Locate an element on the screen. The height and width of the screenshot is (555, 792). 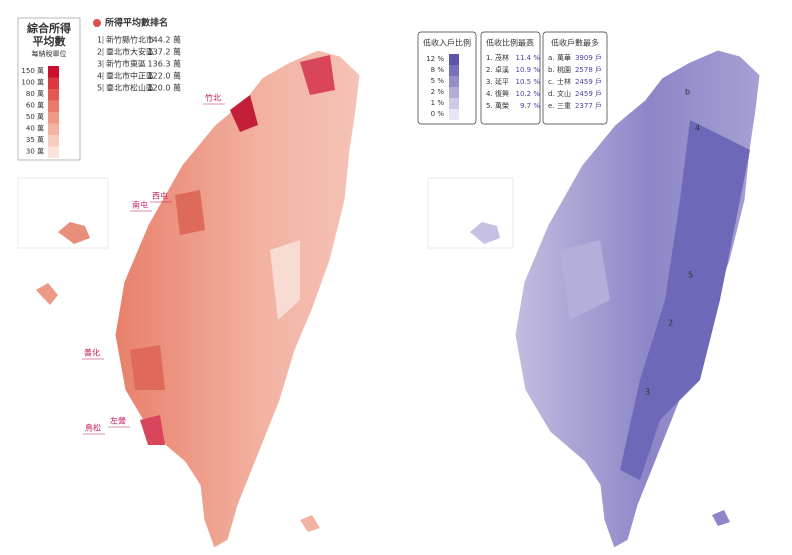
legend-label: 40 萬 is located at coordinates (35, 128).